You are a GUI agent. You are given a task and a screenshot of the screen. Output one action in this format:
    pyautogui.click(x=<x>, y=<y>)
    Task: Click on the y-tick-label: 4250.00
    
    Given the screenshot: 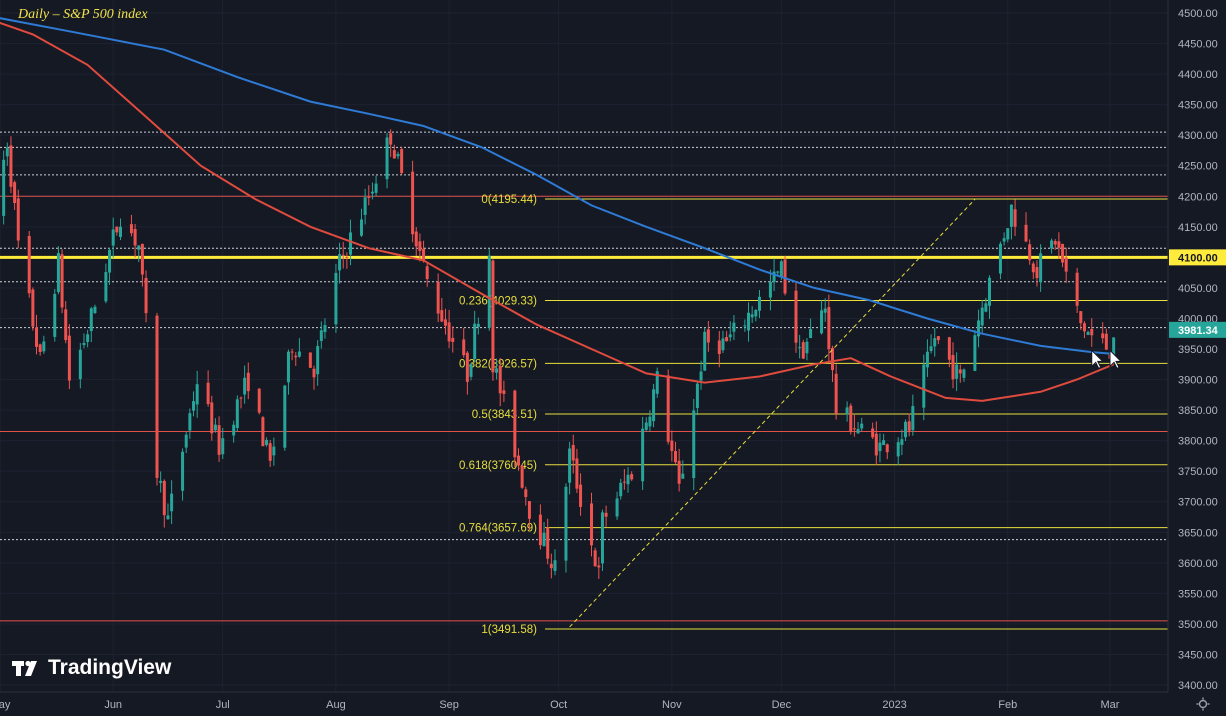 What is the action you would take?
    pyautogui.click(x=1198, y=167)
    